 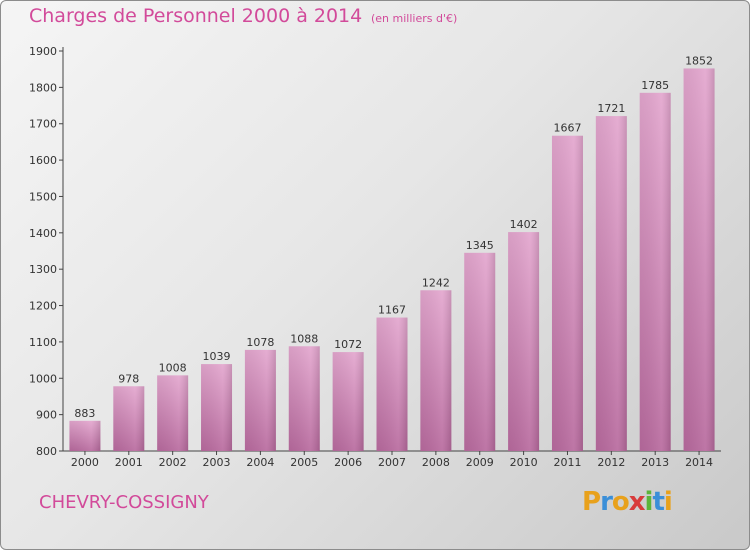 I want to click on x-tick-label: 2007, so click(x=392, y=462).